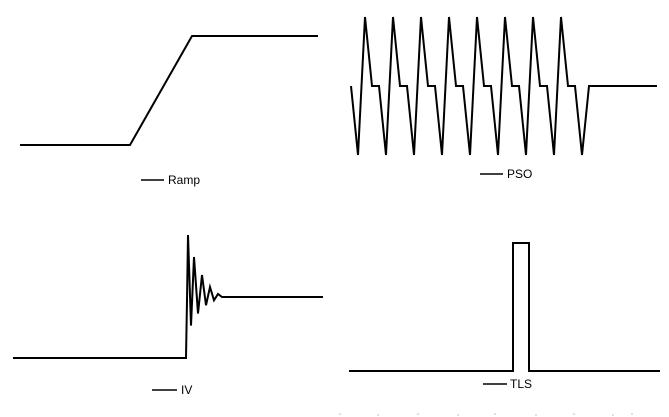 The height and width of the screenshot is (417, 669). I want to click on tls-waveform, so click(504, 307).